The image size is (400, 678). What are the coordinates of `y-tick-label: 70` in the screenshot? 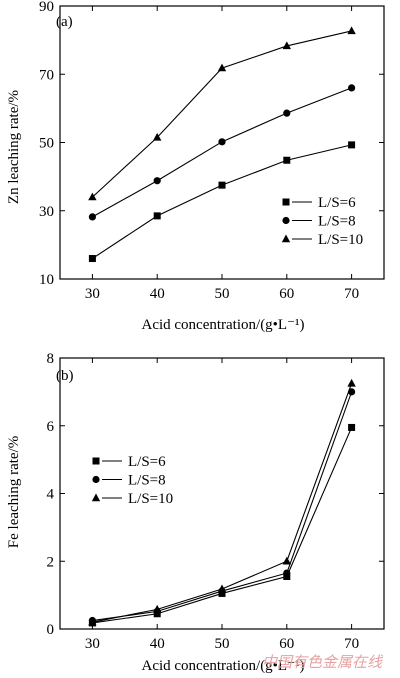 It's located at (46, 75).